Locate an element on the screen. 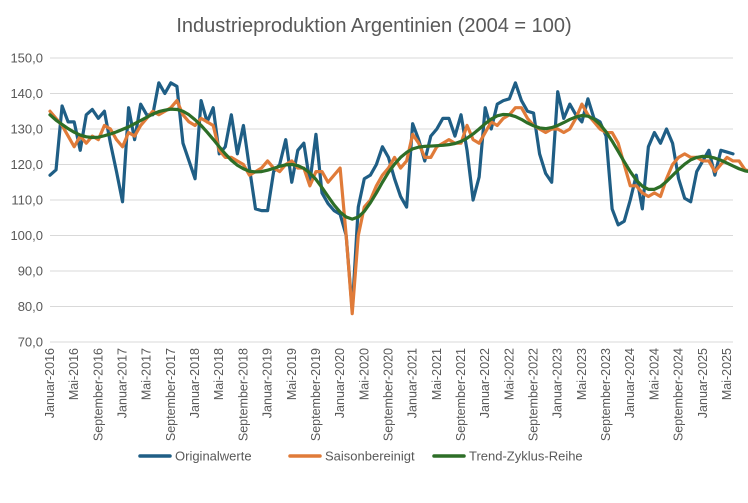 The height and width of the screenshot is (503, 748). legend-label: Trend-Zyklus-Reihe is located at coordinates (526, 456).